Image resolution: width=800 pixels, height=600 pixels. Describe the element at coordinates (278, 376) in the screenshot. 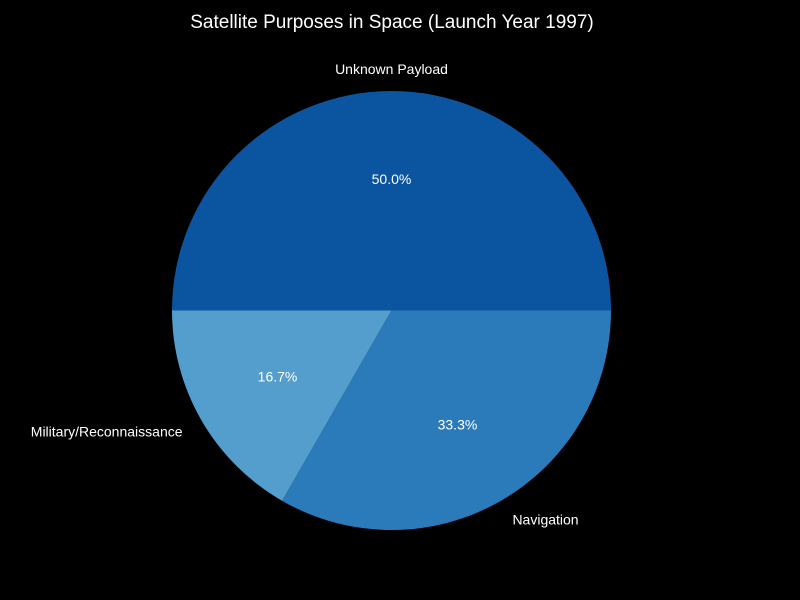

I see `percent-label: 16.7%` at that location.